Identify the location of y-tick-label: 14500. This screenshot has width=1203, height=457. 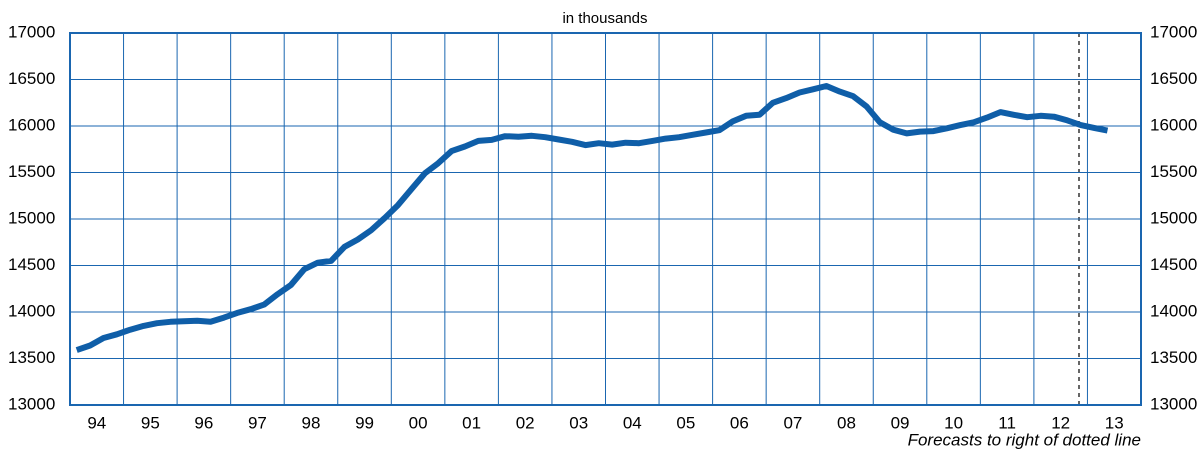
(31, 264).